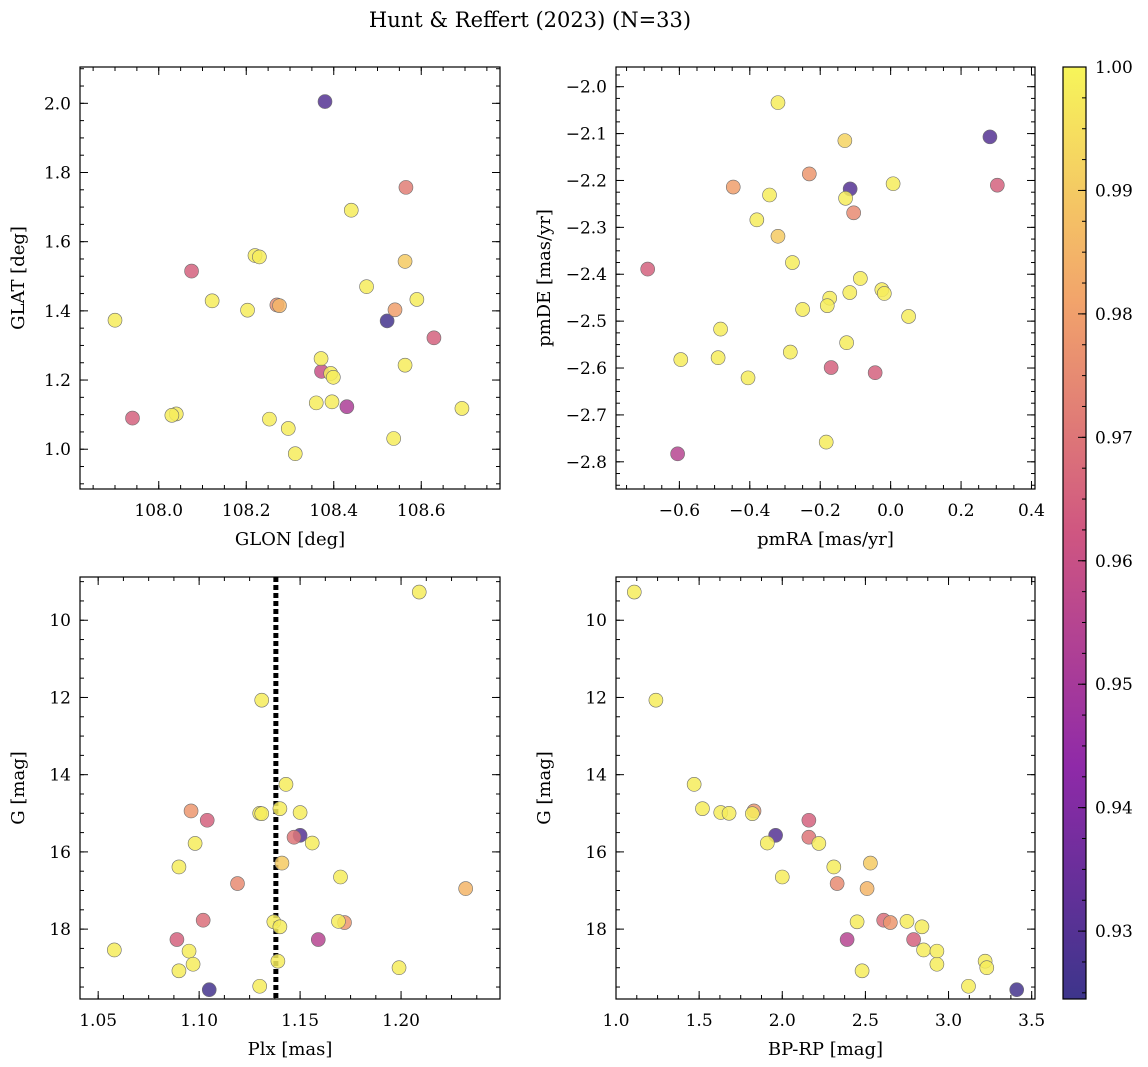  What do you see at coordinates (1114, 191) in the screenshot?
I see `colorbar-tick-label: 0.99` at bounding box center [1114, 191].